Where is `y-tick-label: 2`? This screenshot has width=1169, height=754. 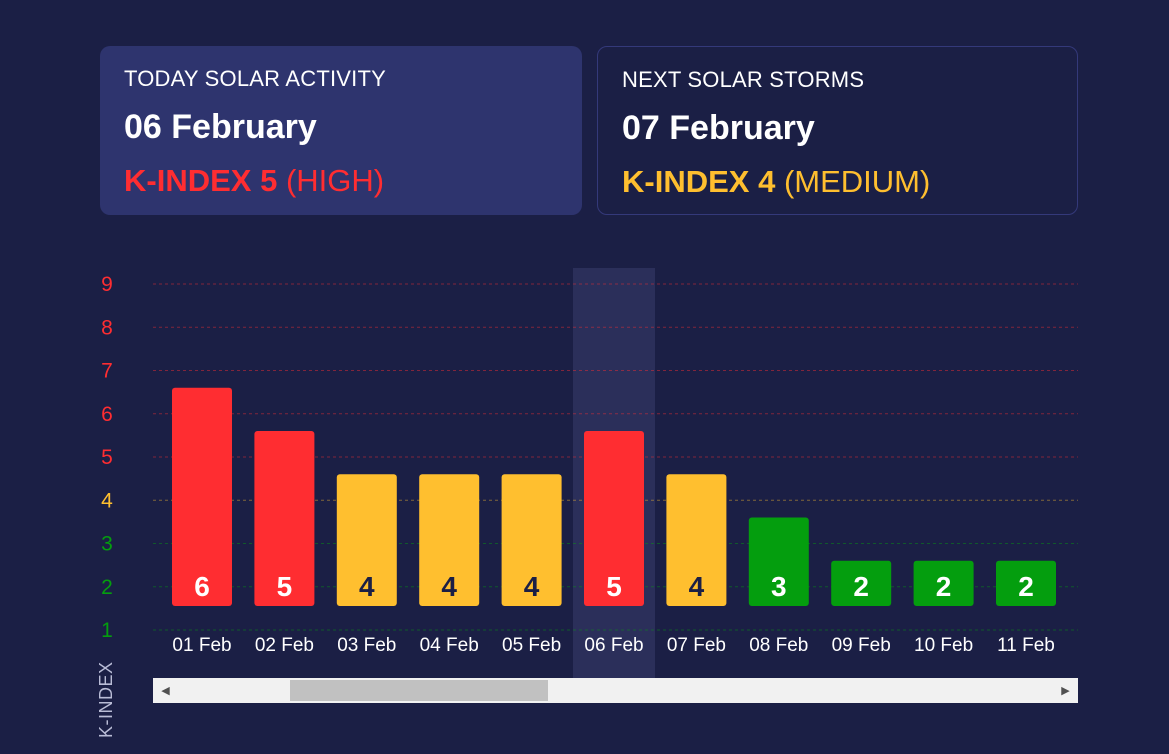
y-tick-label: 2 is located at coordinates (107, 587).